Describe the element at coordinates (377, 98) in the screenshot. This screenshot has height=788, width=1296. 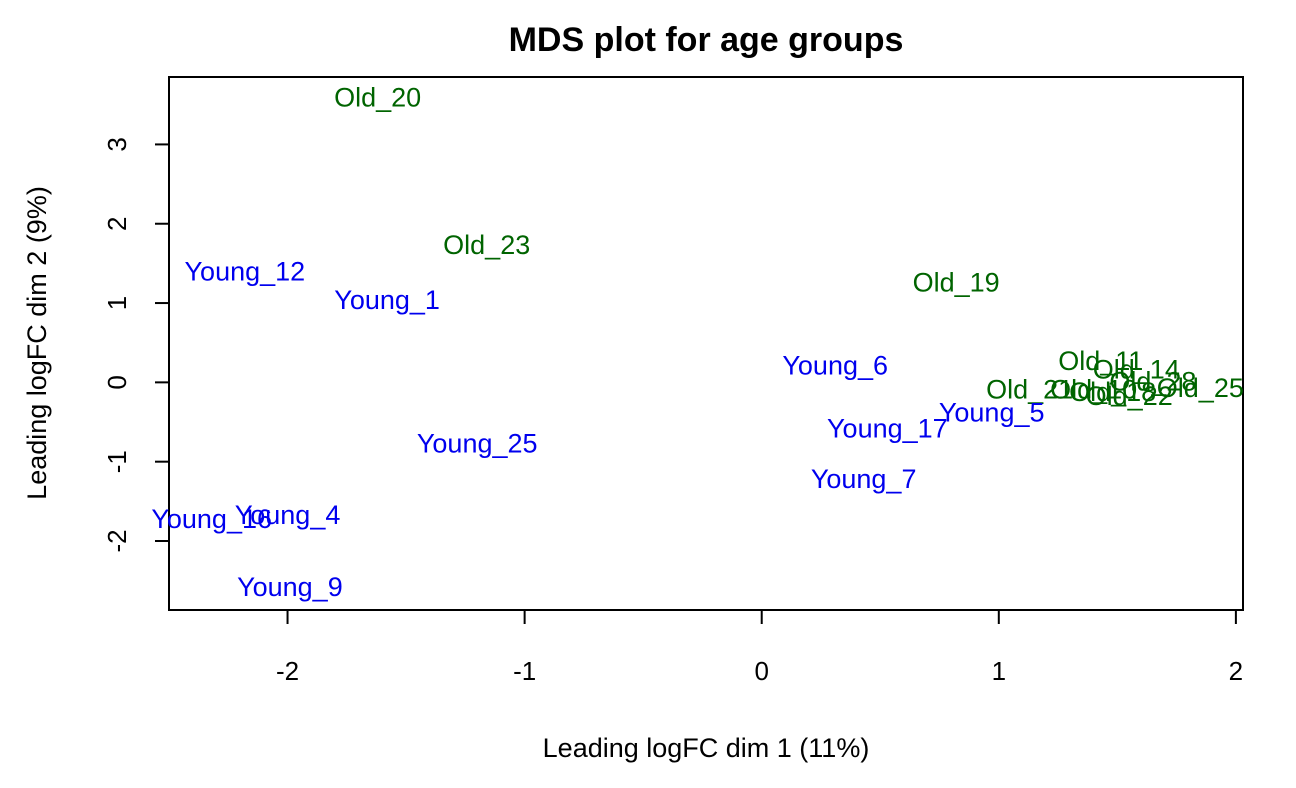
I see `point-label-old-20: Old_20` at that location.